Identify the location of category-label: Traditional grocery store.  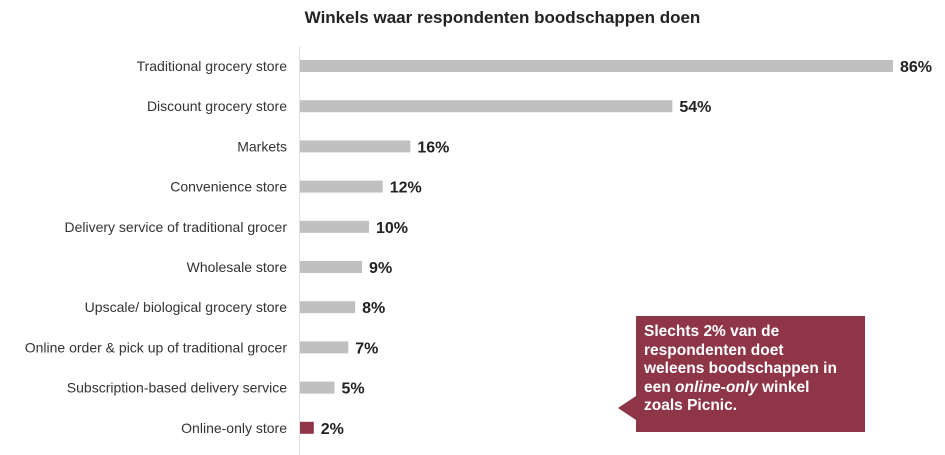
(212, 66).